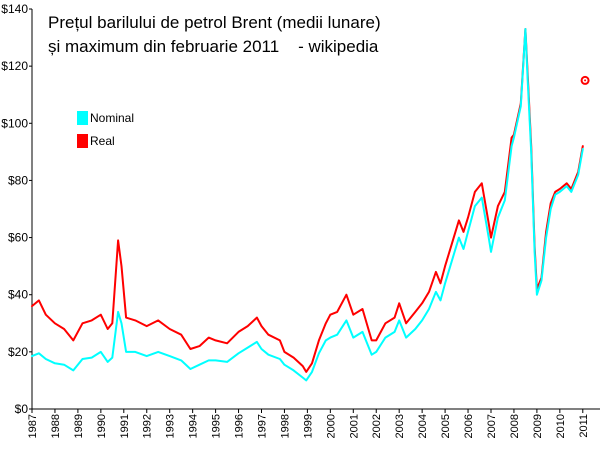  I want to click on x-tick-label: 1993, so click(171, 426).